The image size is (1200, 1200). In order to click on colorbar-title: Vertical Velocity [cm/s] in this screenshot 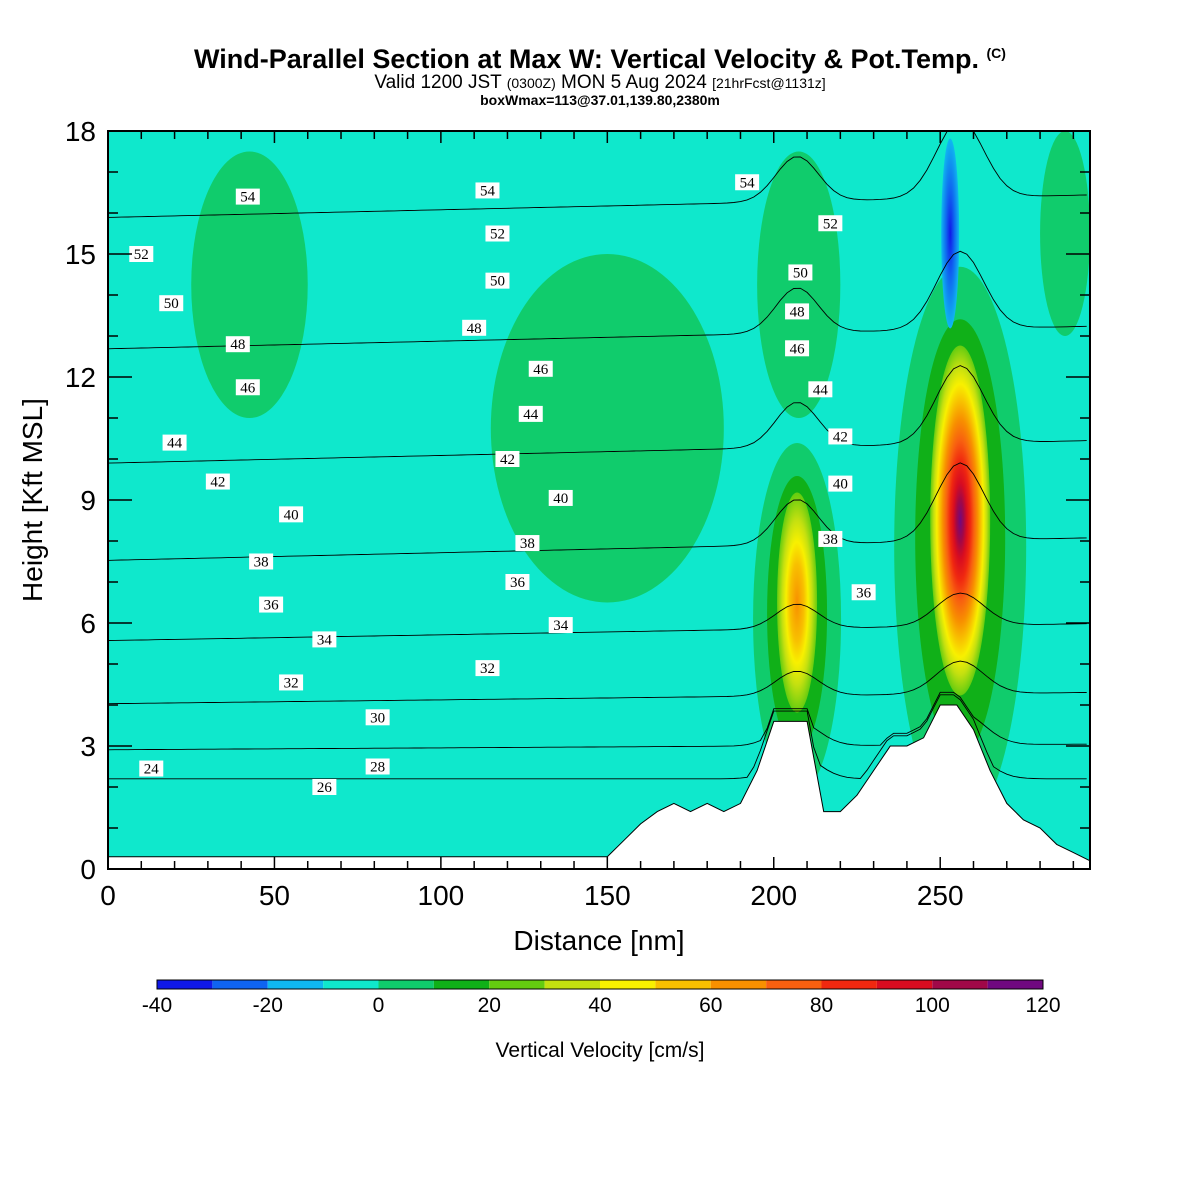, I will do `click(600, 1050)`.